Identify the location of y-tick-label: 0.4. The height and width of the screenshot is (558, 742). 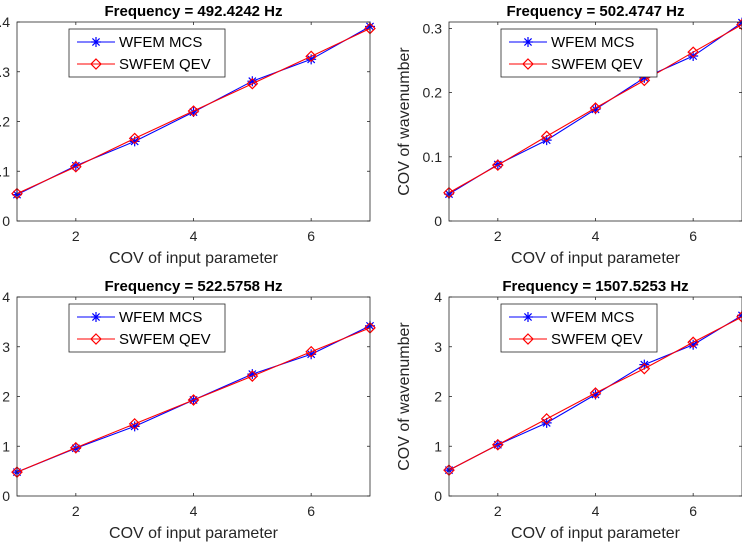
(5, 22).